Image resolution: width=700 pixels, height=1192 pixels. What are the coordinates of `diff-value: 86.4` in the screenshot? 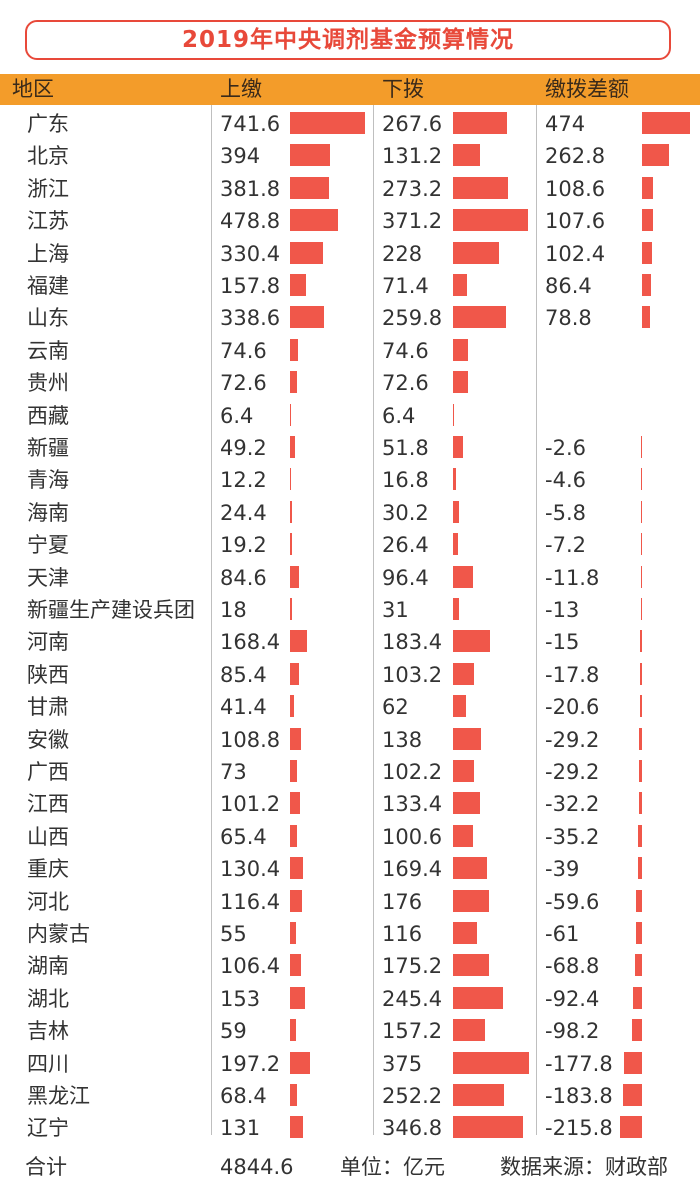 It's located at (568, 286).